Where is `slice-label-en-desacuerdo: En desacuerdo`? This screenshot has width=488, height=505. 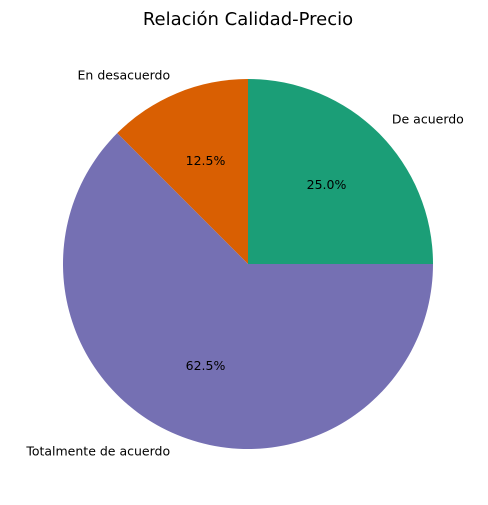
slice-label-en-desacuerdo: En desacuerdo is located at coordinates (124, 74).